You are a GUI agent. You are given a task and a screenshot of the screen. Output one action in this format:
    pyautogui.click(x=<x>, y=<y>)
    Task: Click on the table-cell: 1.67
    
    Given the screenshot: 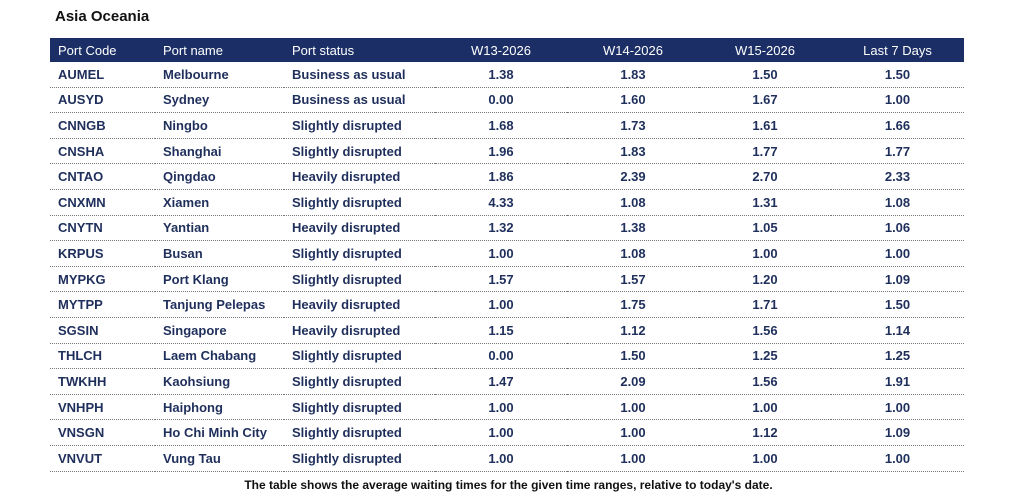 What is the action you would take?
    pyautogui.click(x=765, y=100)
    